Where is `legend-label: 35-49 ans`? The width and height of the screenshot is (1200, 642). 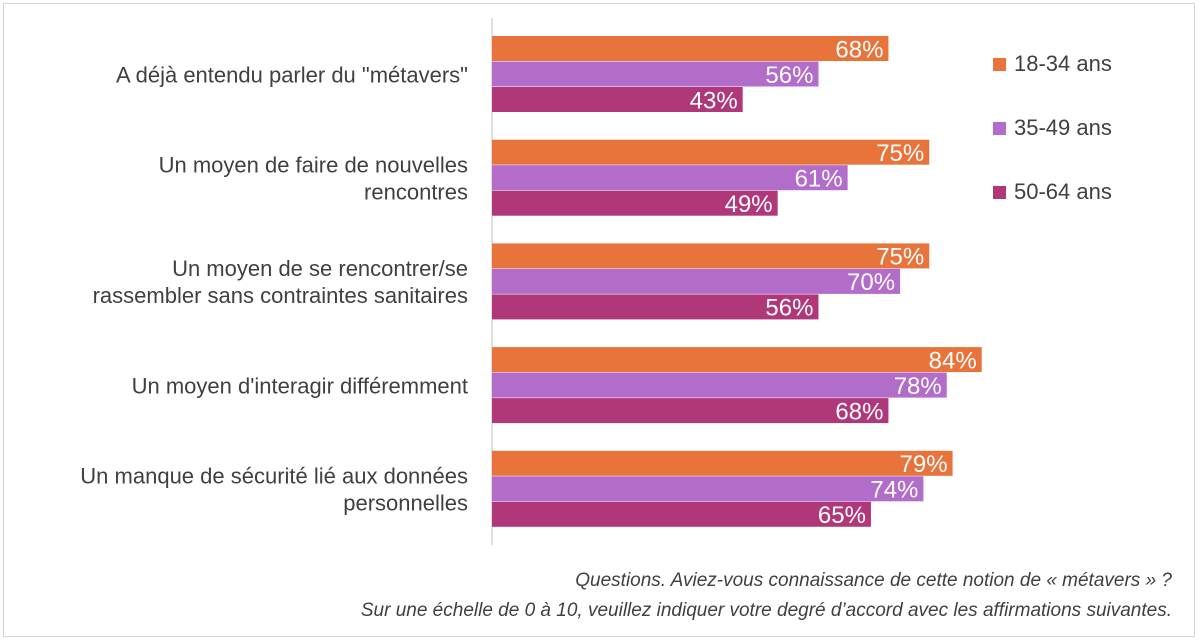
legend-label: 35-49 ans is located at coordinates (1063, 127).